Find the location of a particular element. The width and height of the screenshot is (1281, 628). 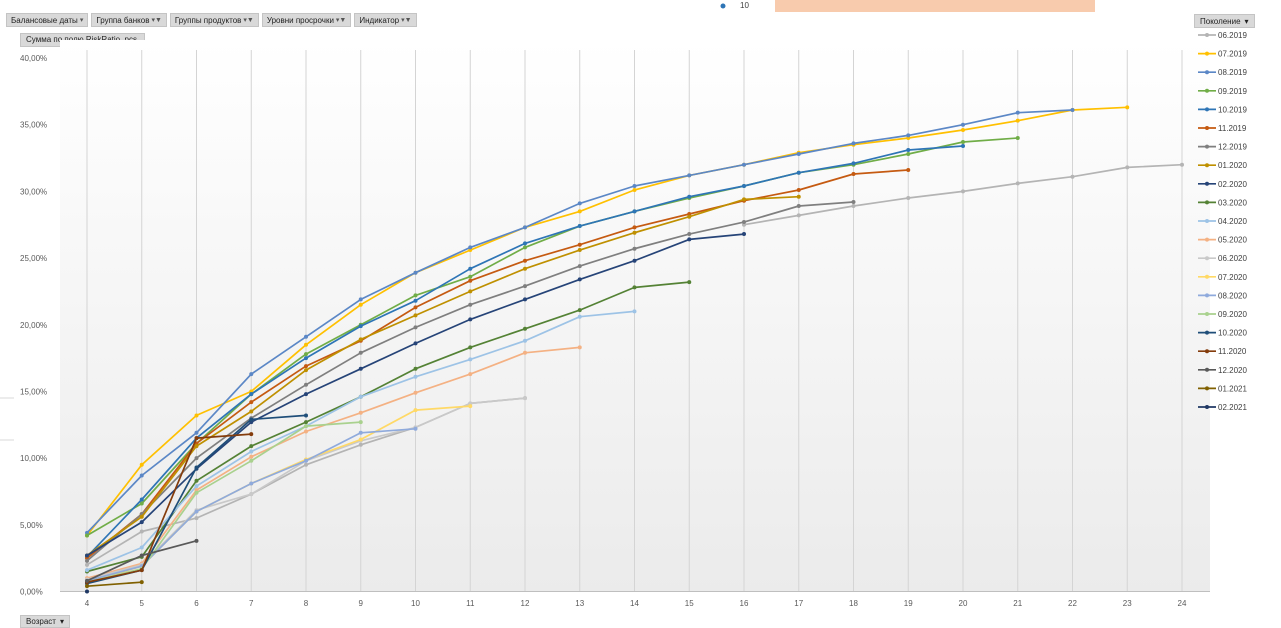

series-06.2020 is located at coordinates (306, 489).